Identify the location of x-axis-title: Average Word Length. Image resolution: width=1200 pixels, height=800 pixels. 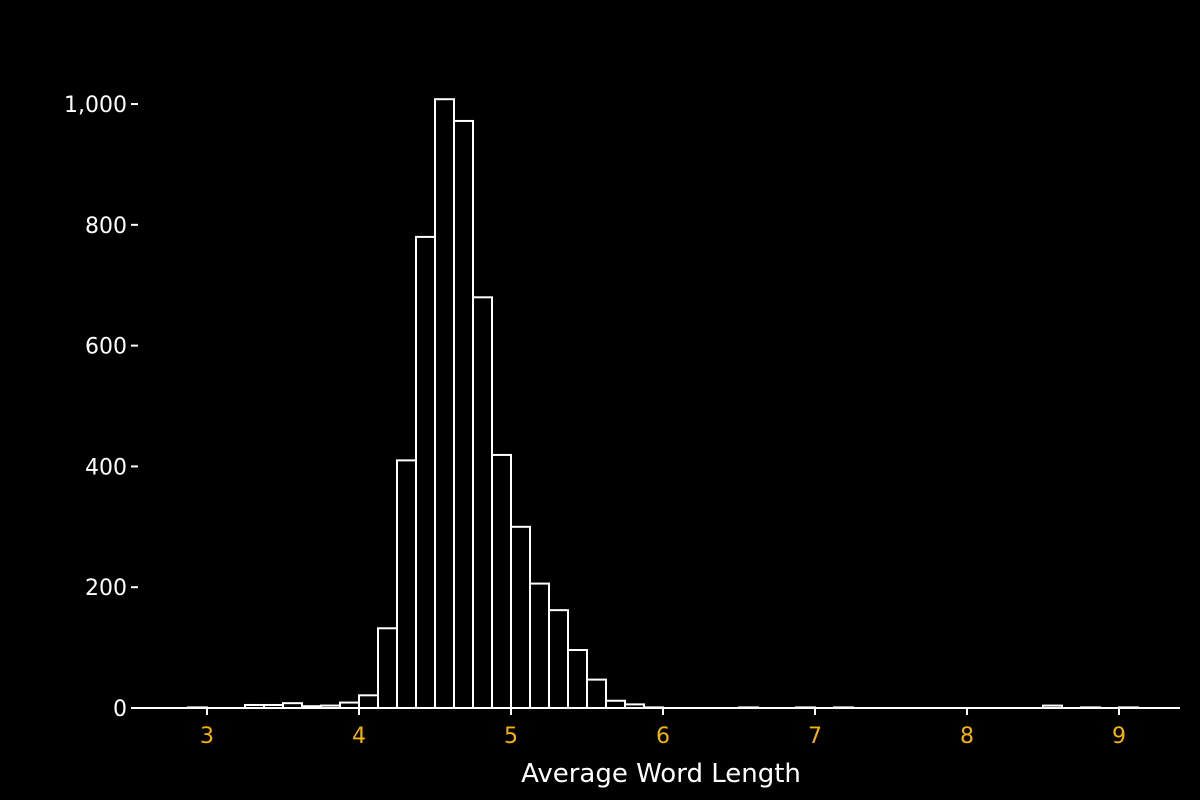
(661, 774).